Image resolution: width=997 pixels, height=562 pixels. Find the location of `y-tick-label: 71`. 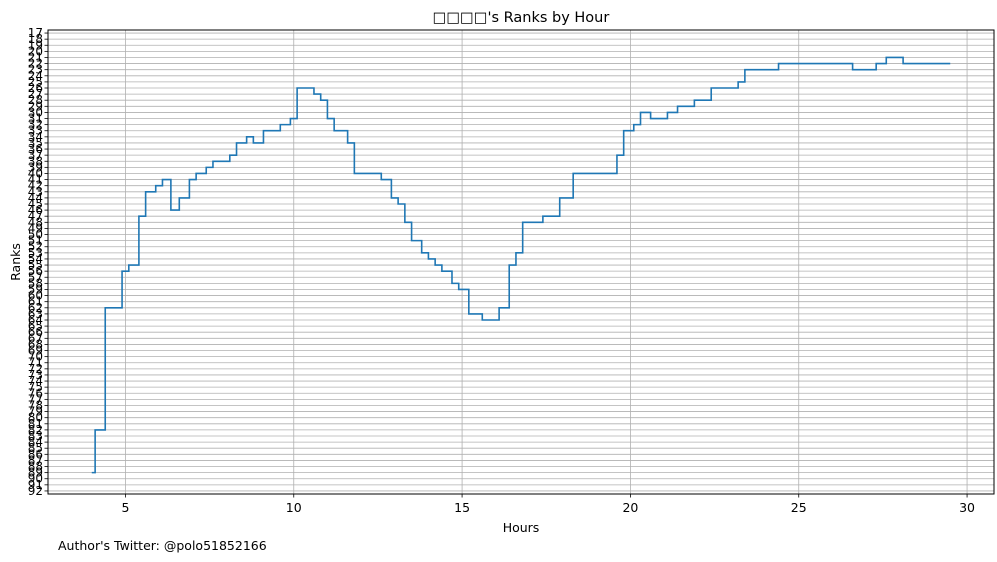

y-tick-label: 71 is located at coordinates (35, 363).